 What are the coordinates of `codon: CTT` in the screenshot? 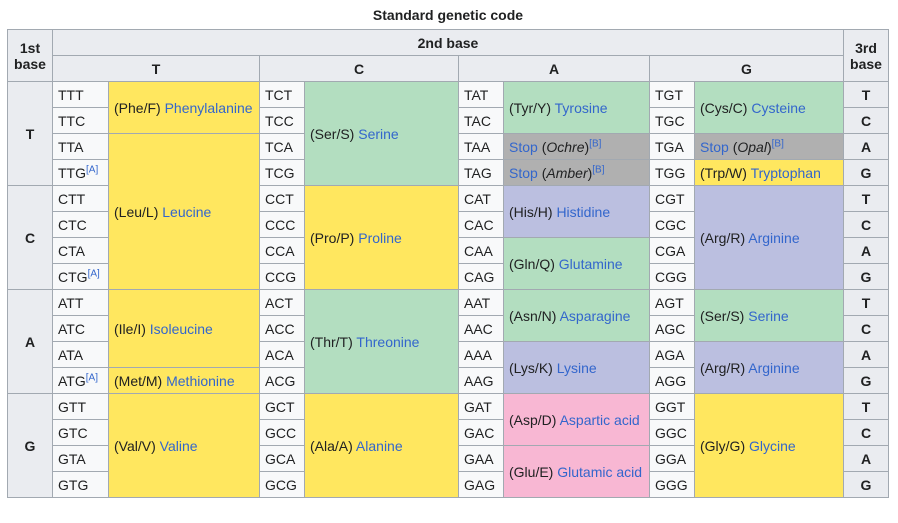 It's located at (80, 198).